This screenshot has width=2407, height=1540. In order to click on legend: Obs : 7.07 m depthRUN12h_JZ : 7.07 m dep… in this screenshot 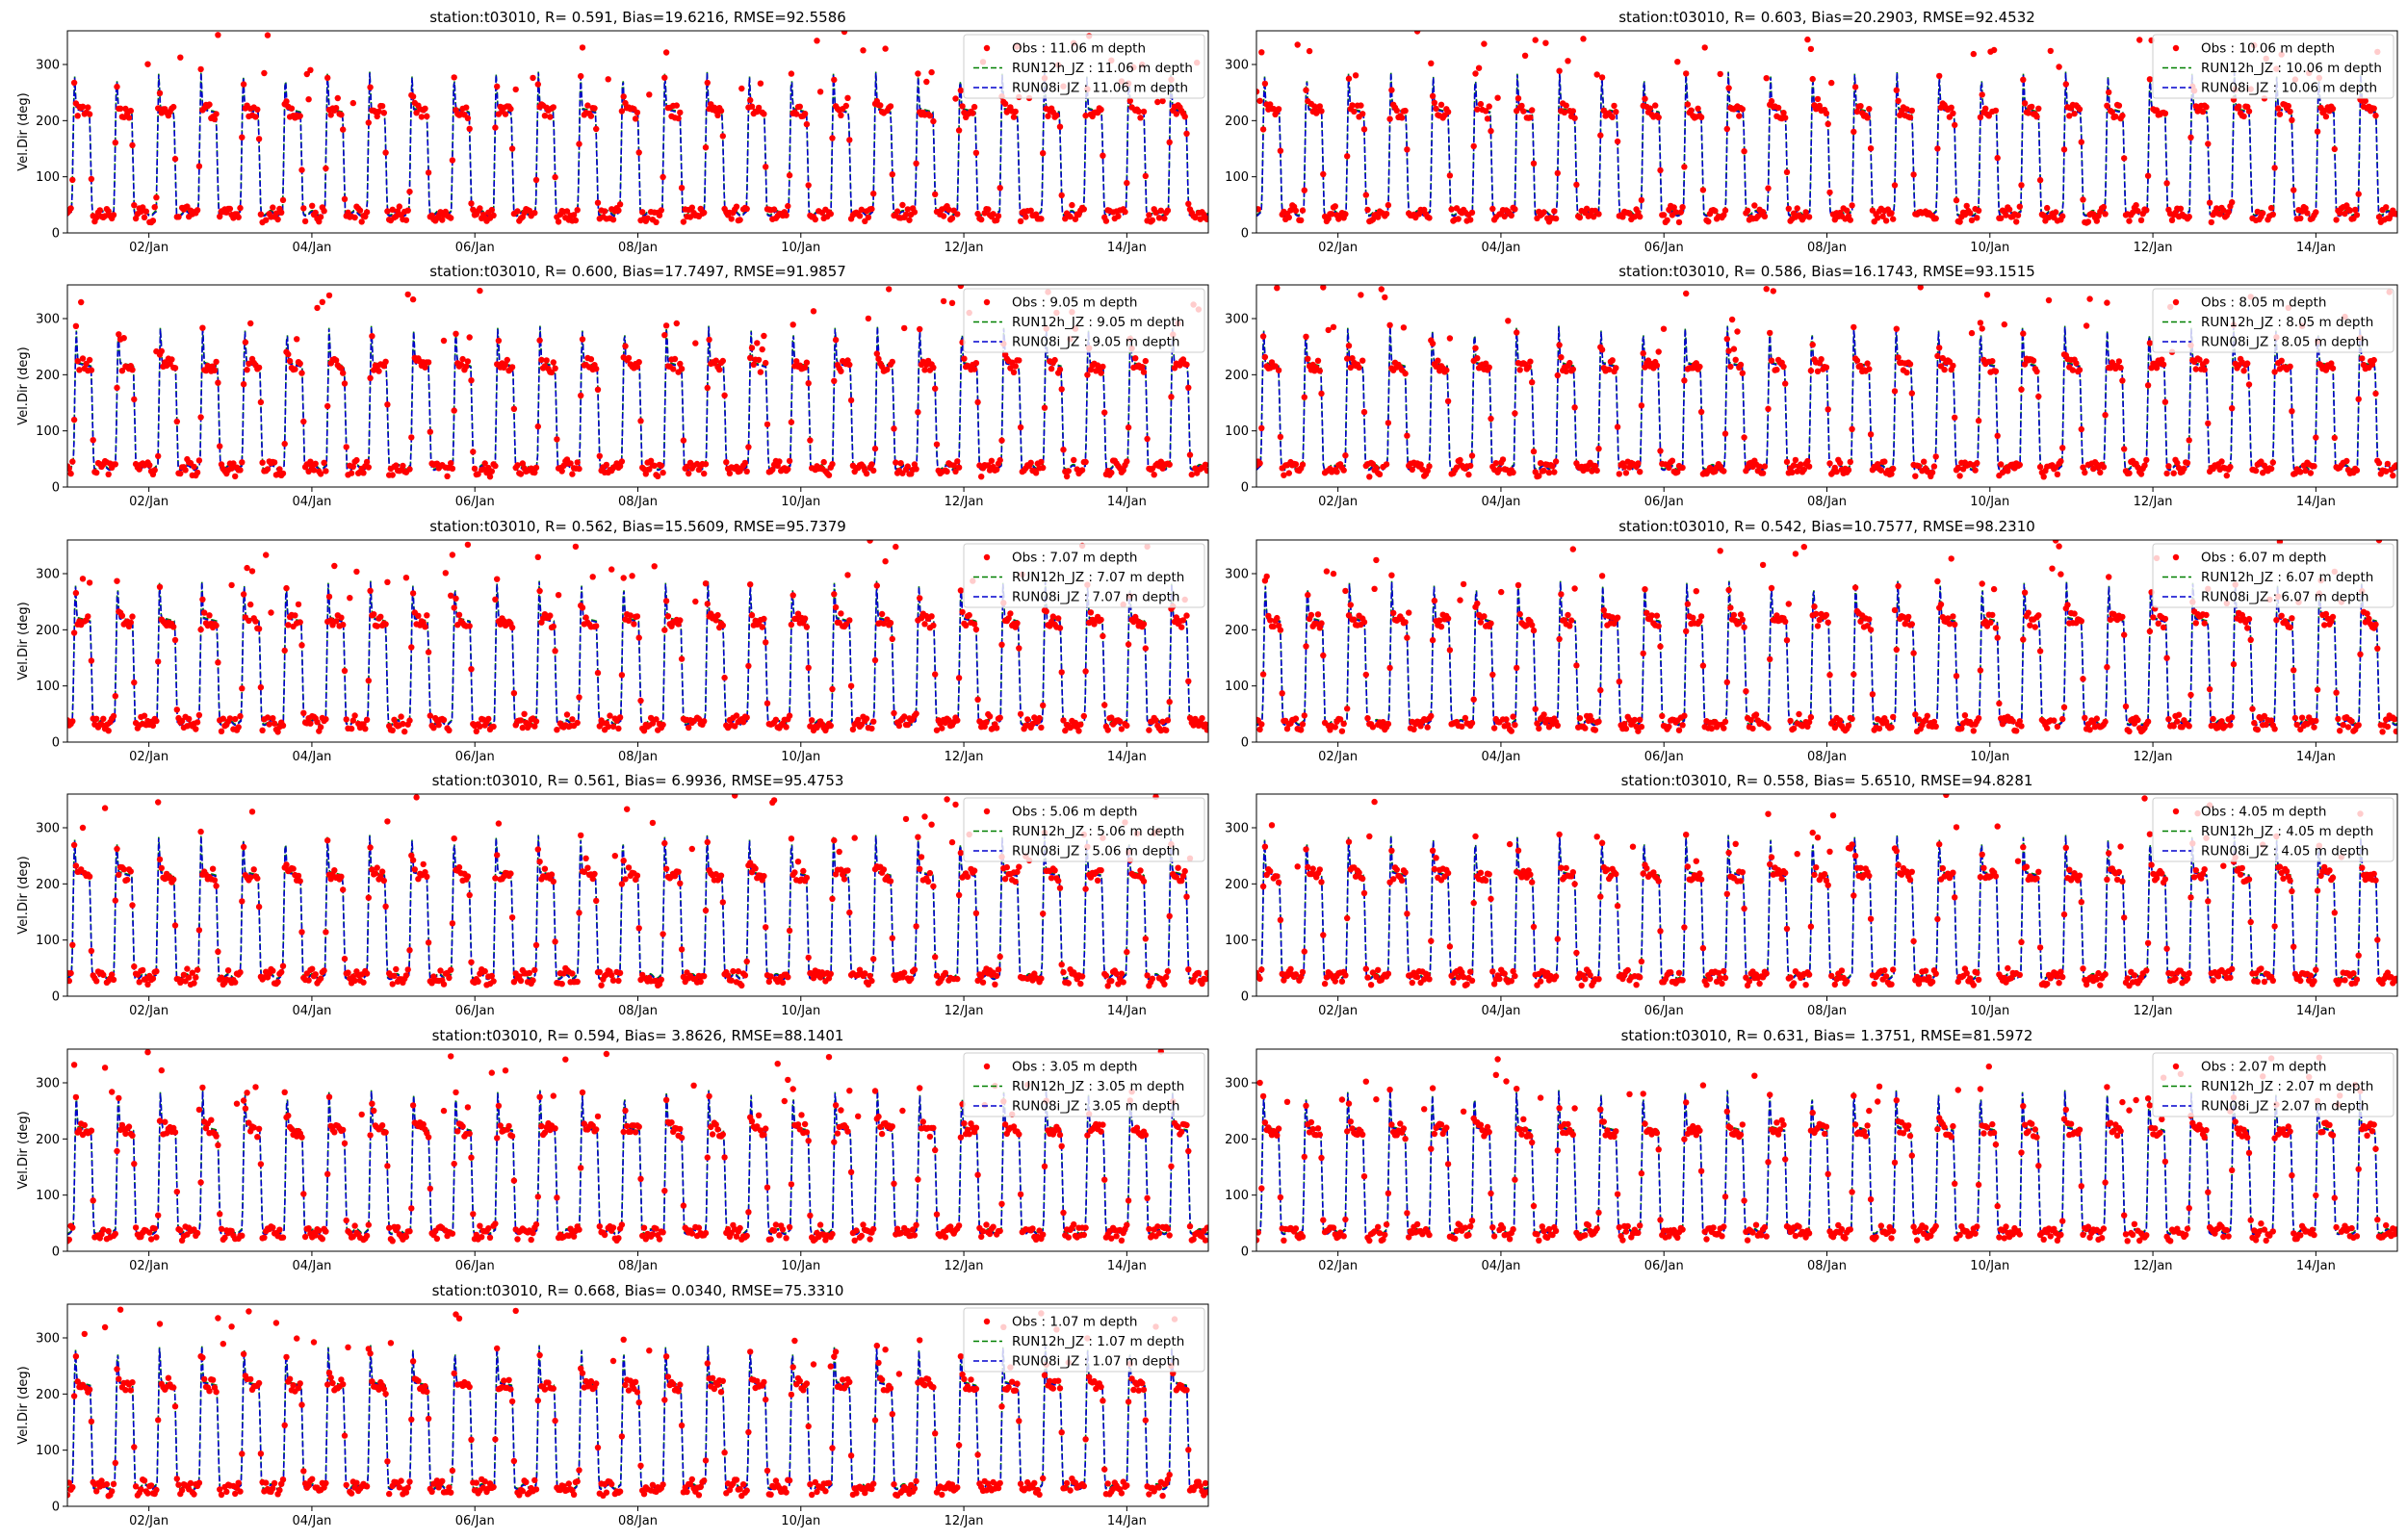, I will do `click(1084, 575)`.